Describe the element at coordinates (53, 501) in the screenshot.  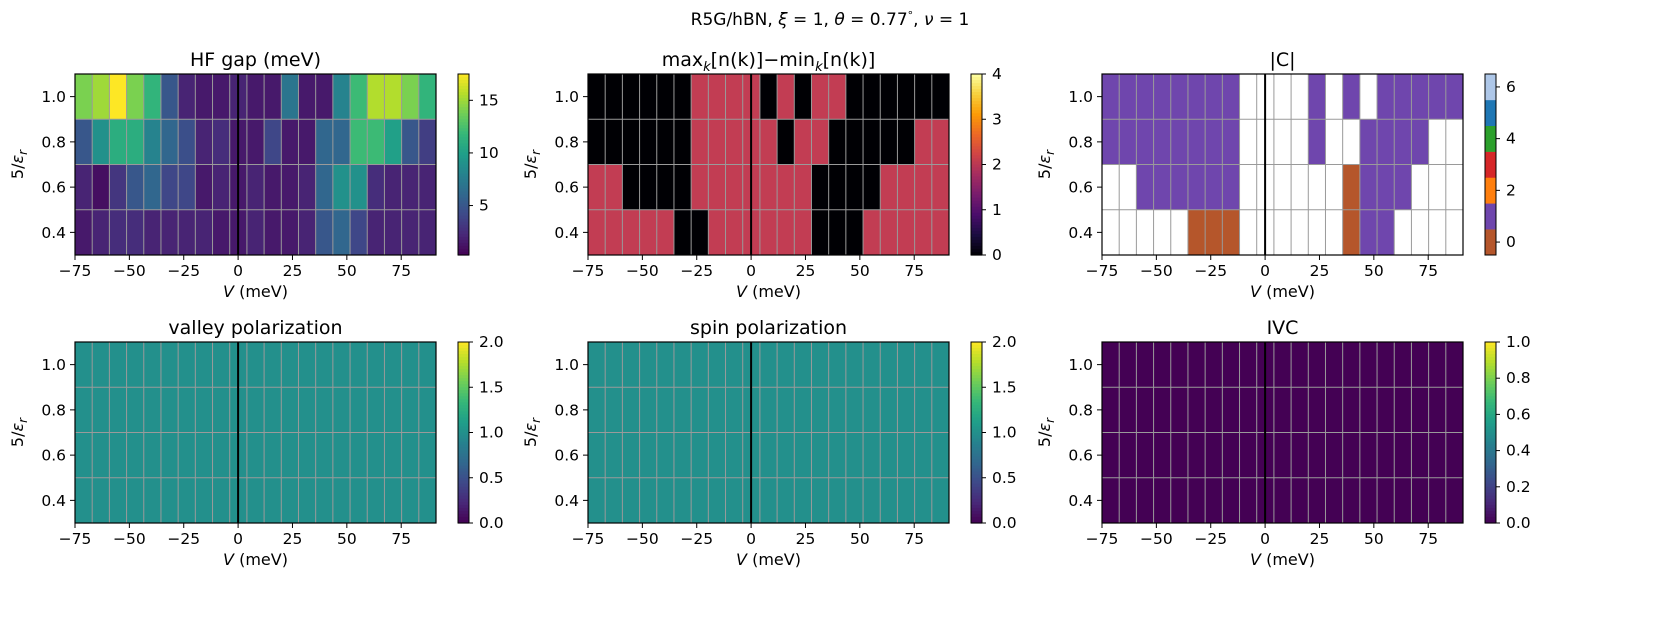
I see `y-tick-label: 0.4` at that location.